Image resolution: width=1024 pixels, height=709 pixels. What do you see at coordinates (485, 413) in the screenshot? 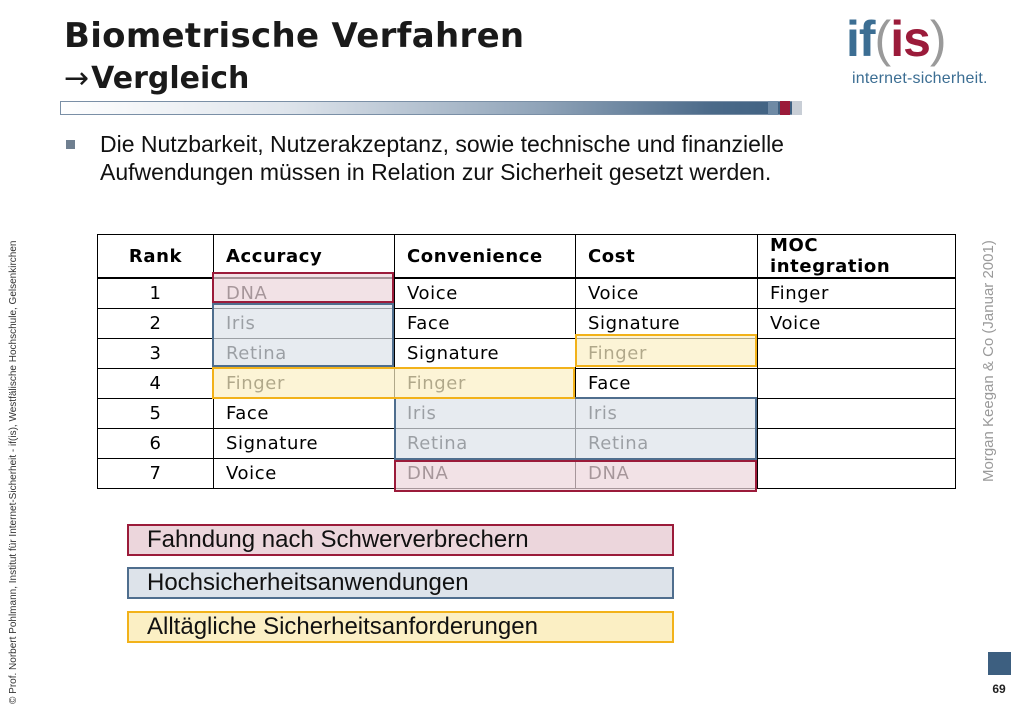
I see `cell-convenience: Iris` at bounding box center [485, 413].